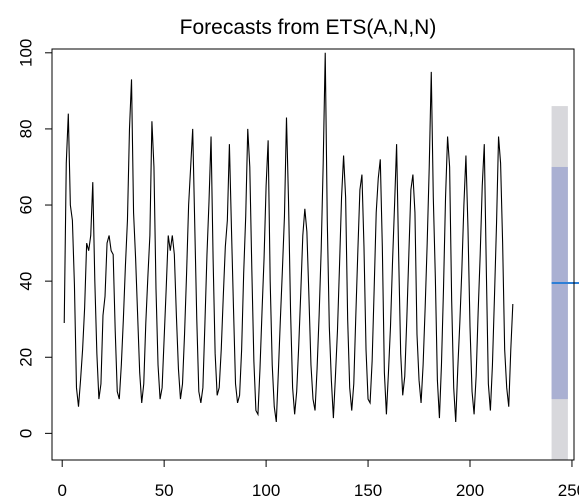 The width and height of the screenshot is (579, 503). I want to click on x-tick-label: 250, so click(568, 490).